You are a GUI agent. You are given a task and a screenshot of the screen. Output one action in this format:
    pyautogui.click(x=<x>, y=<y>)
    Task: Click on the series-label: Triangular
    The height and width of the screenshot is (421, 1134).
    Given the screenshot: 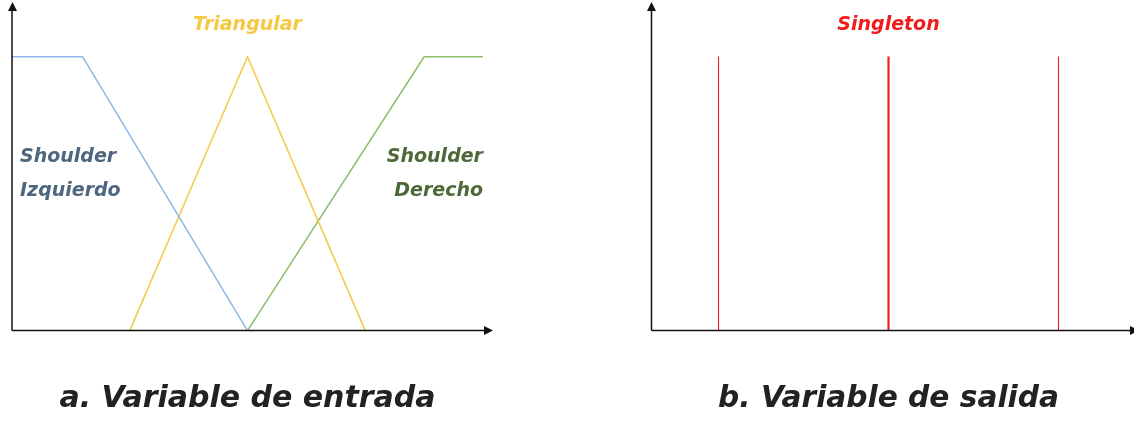 What is the action you would take?
    pyautogui.click(x=248, y=22)
    